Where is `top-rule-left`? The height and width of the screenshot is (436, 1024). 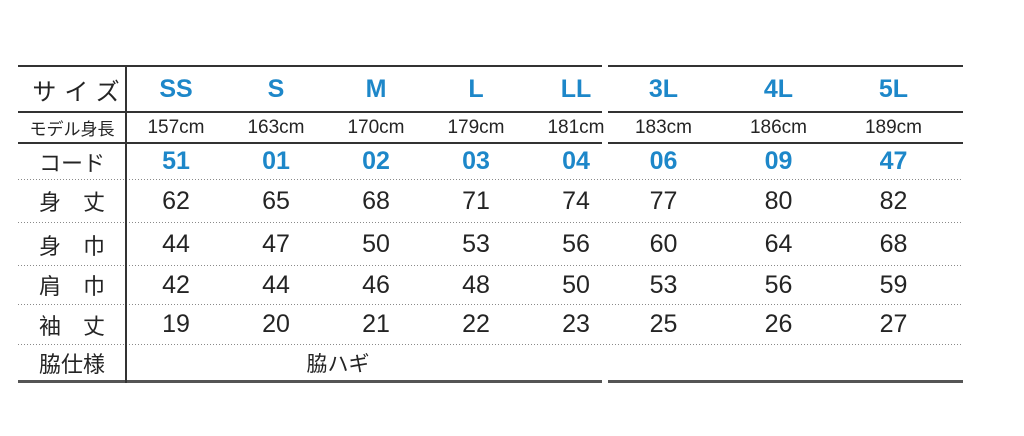
top-rule-left is located at coordinates (310, 66).